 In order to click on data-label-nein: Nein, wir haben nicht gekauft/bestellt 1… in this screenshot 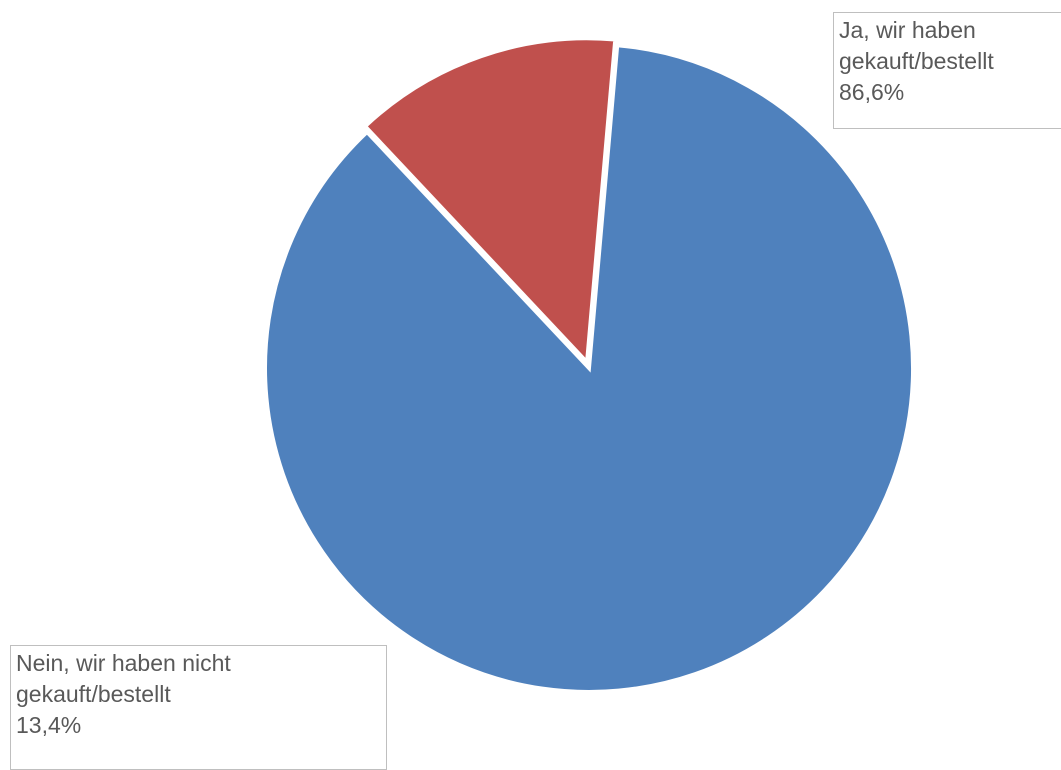, I will do `click(198, 707)`.